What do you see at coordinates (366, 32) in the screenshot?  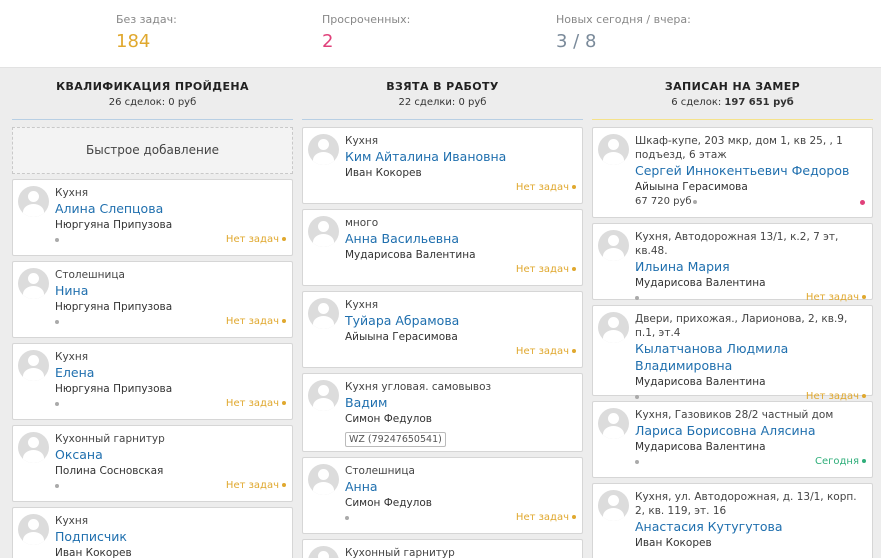 I see `stat-overdue: Просроченных: 2` at bounding box center [366, 32].